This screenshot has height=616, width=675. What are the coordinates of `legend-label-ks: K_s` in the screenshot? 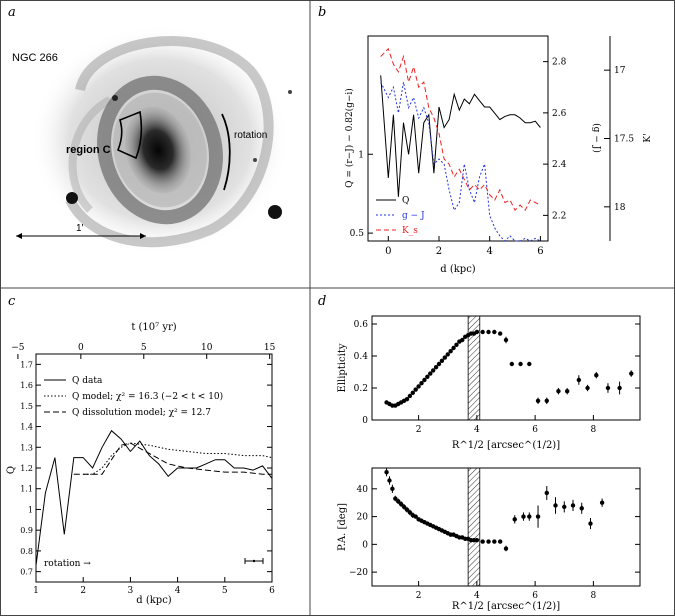 It's located at (410, 231).